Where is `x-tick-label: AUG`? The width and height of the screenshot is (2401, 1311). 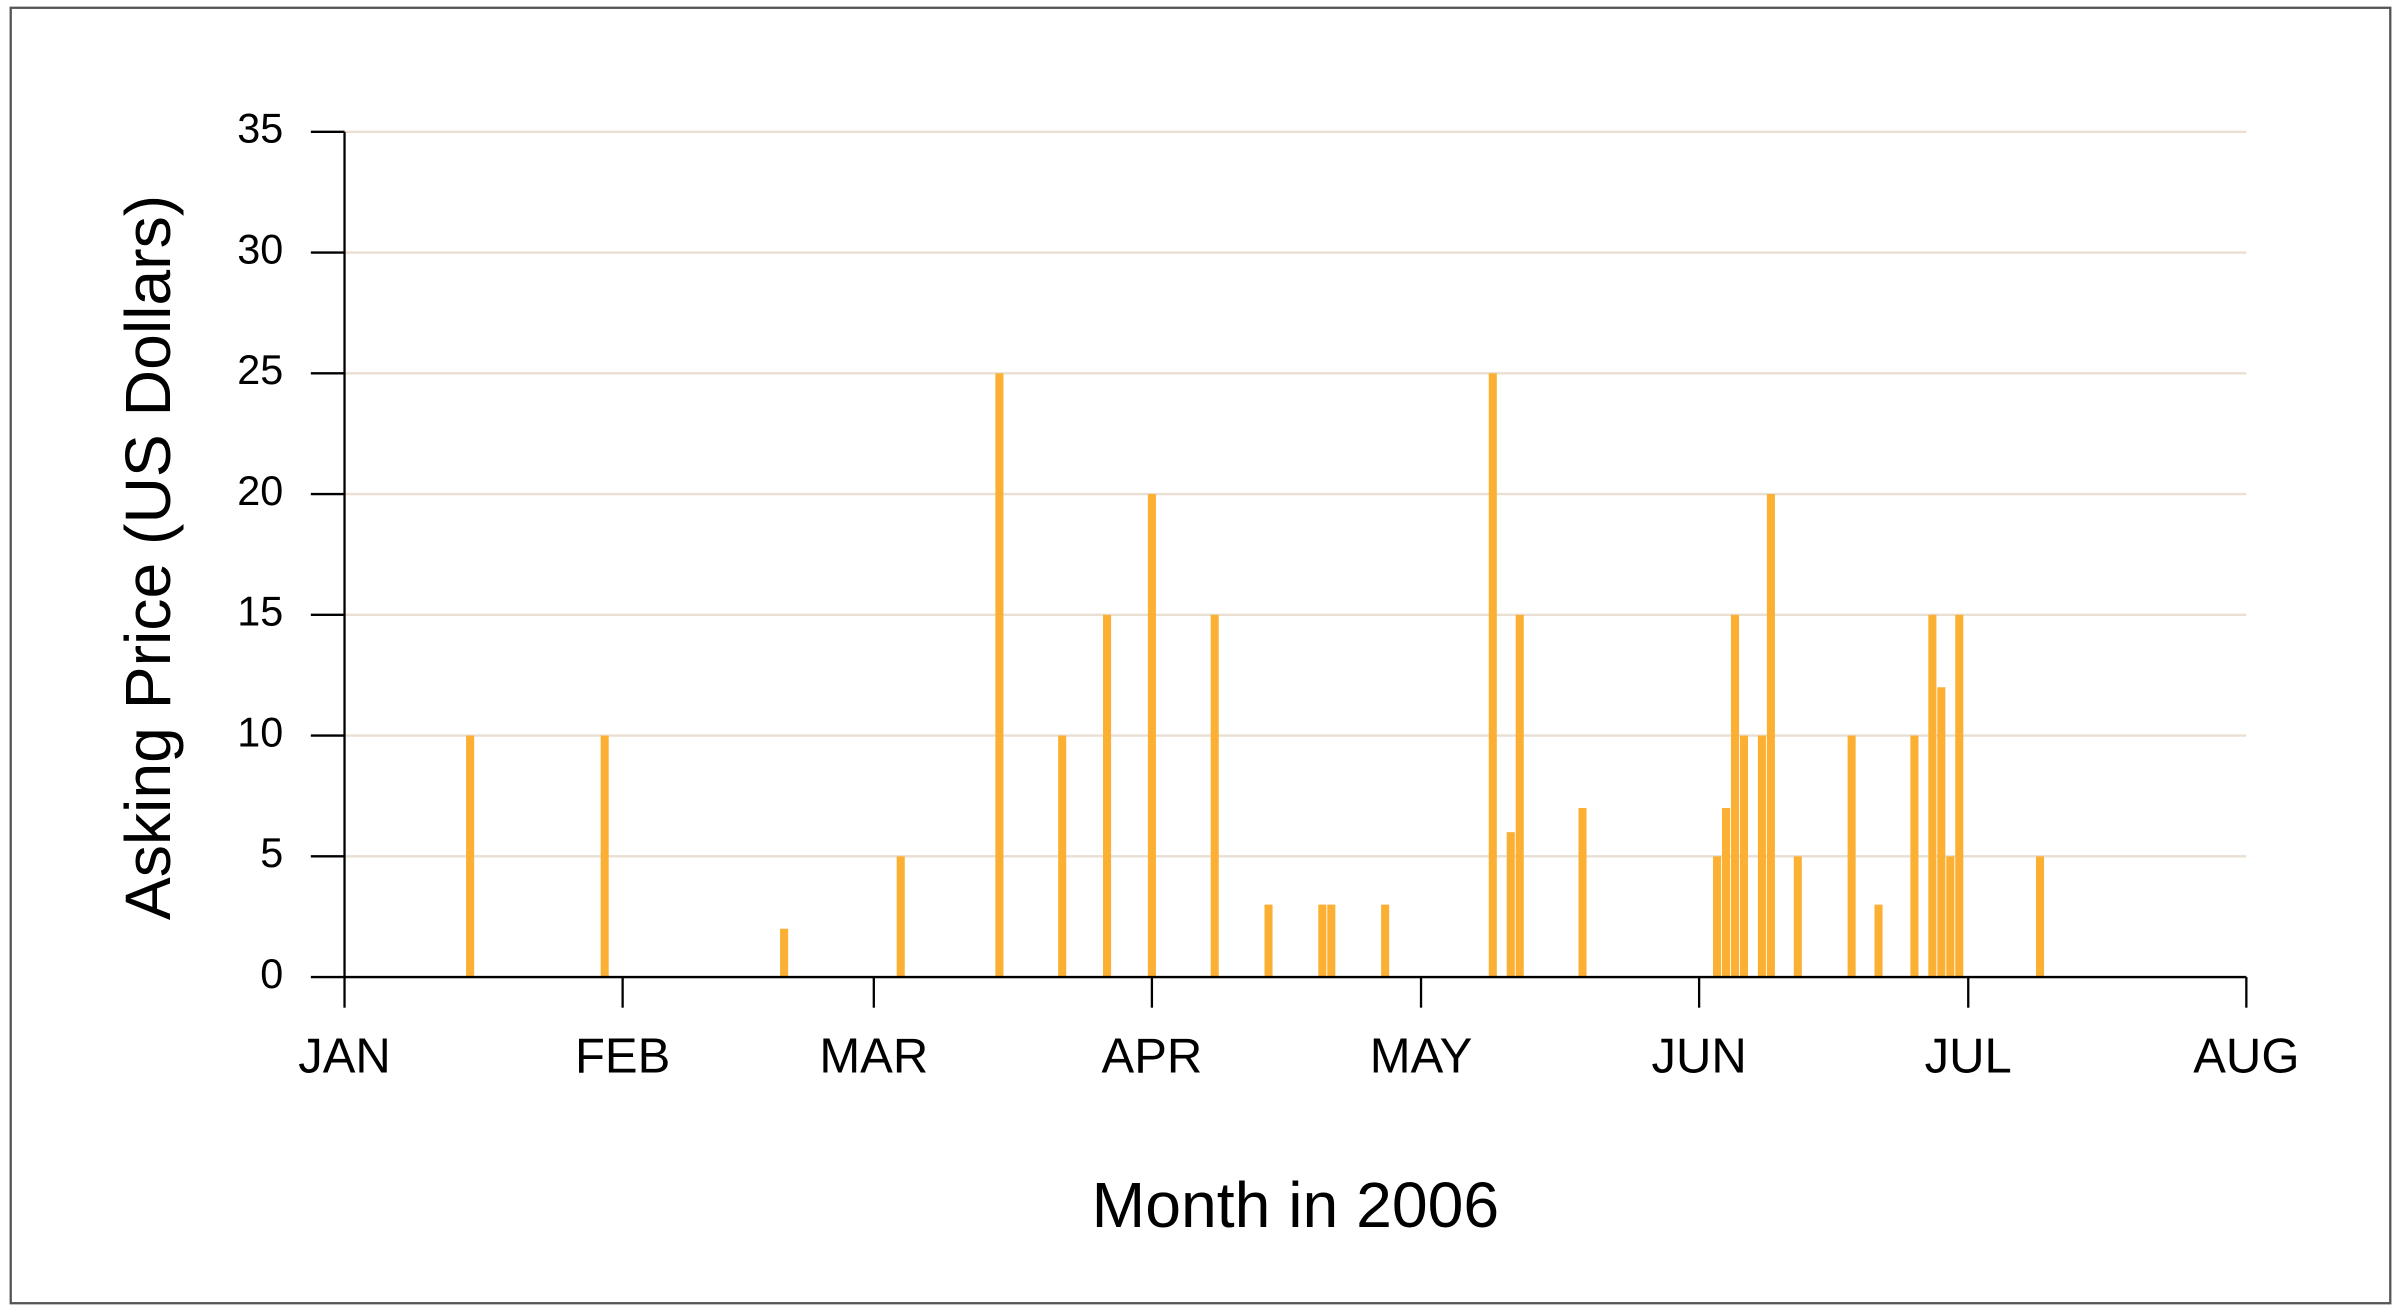
x-tick-label: AUG is located at coordinates (2246, 1057).